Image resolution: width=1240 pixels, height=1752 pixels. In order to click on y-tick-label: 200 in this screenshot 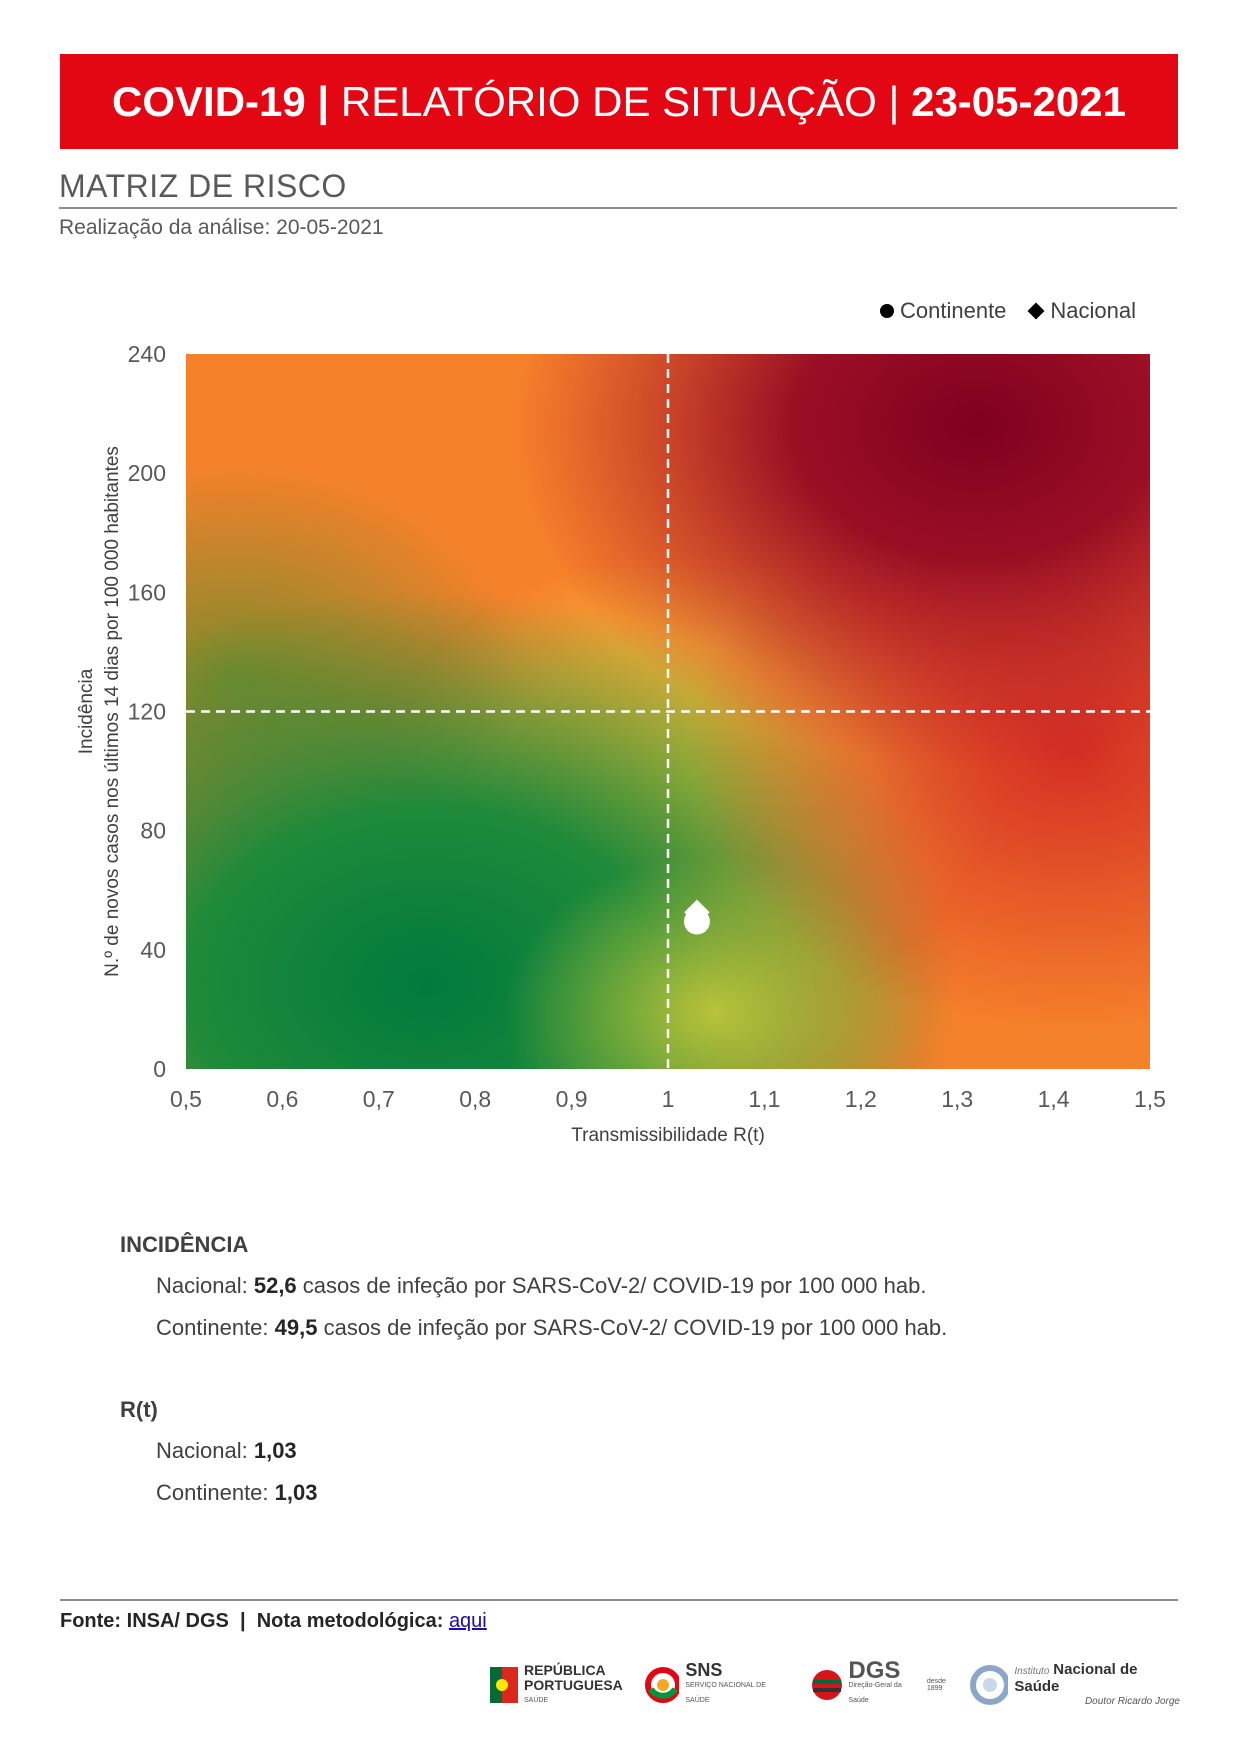, I will do `click(147, 473)`.